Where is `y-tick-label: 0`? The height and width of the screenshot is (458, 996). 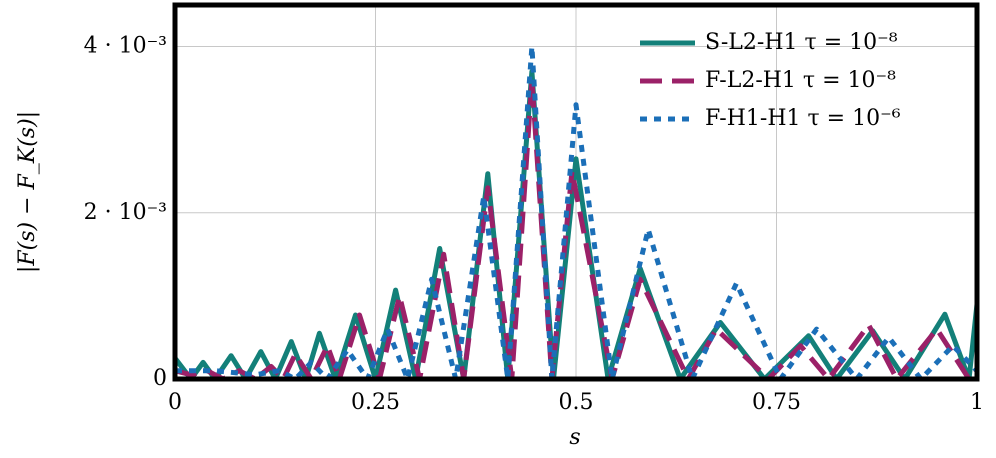
y-tick-label: 0 is located at coordinates (160, 378).